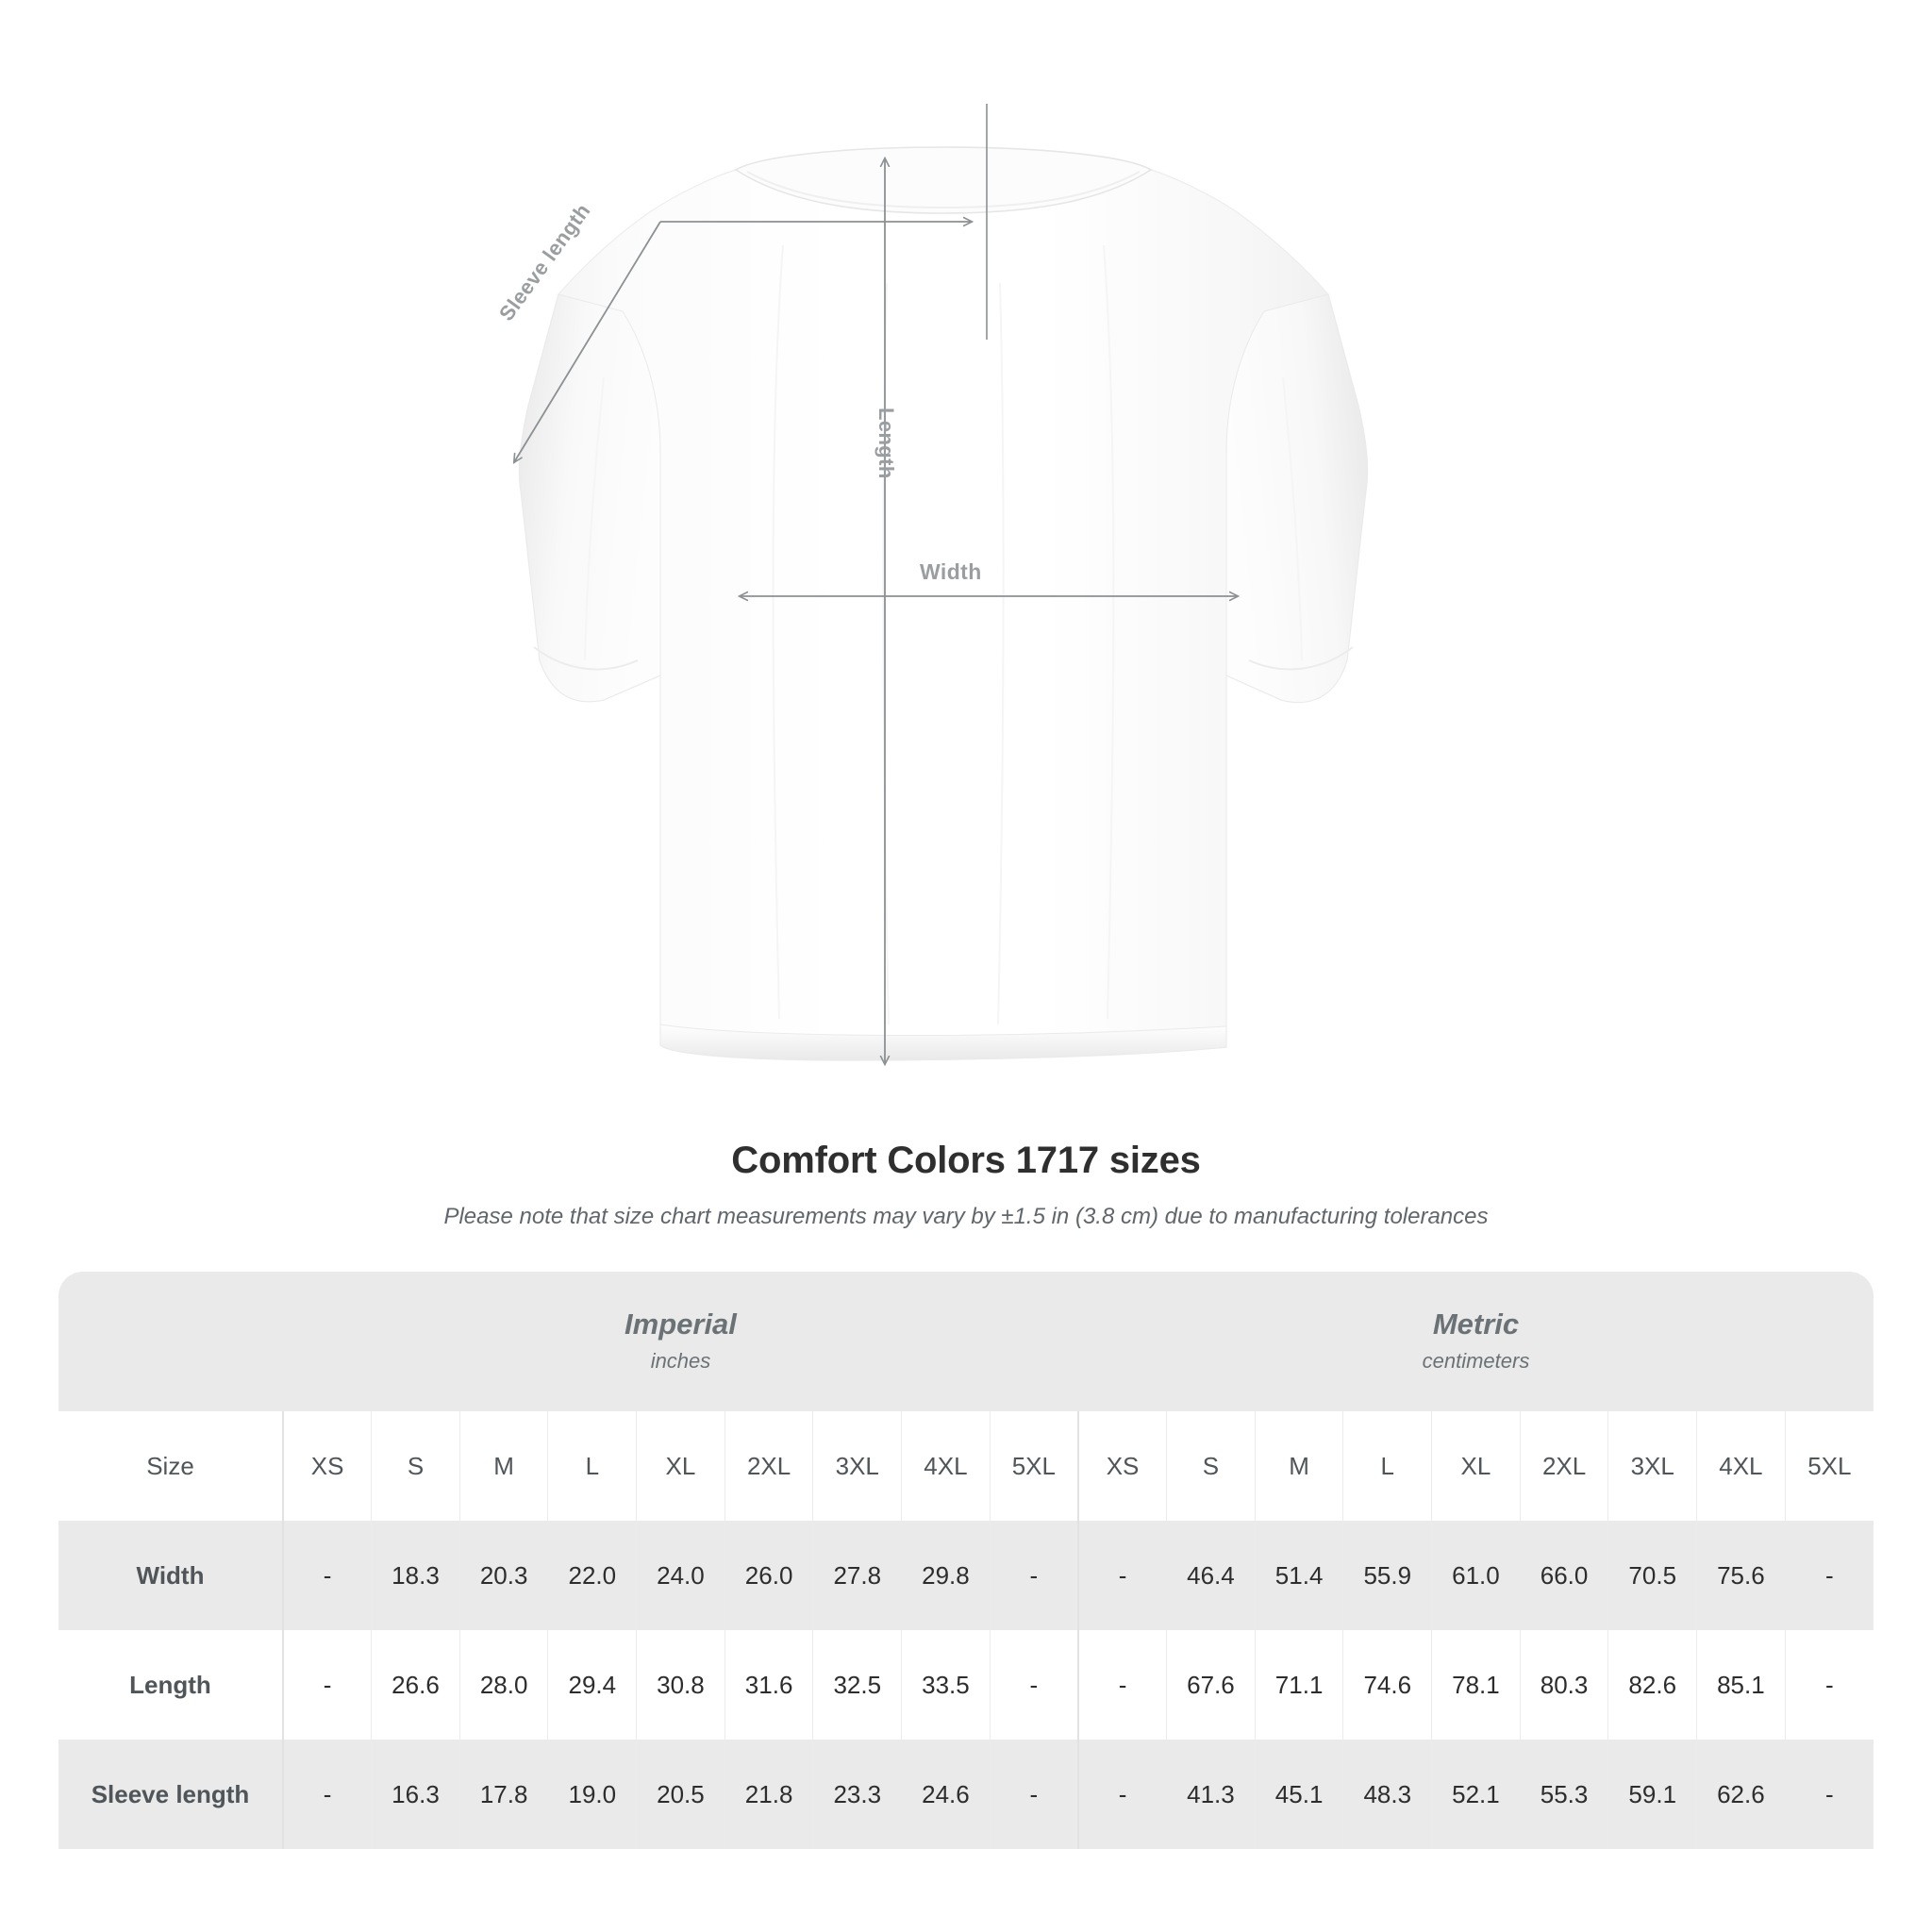  Describe the element at coordinates (769, 1685) in the screenshot. I see `cell-length-imperial-2xl: 31.6` at that location.